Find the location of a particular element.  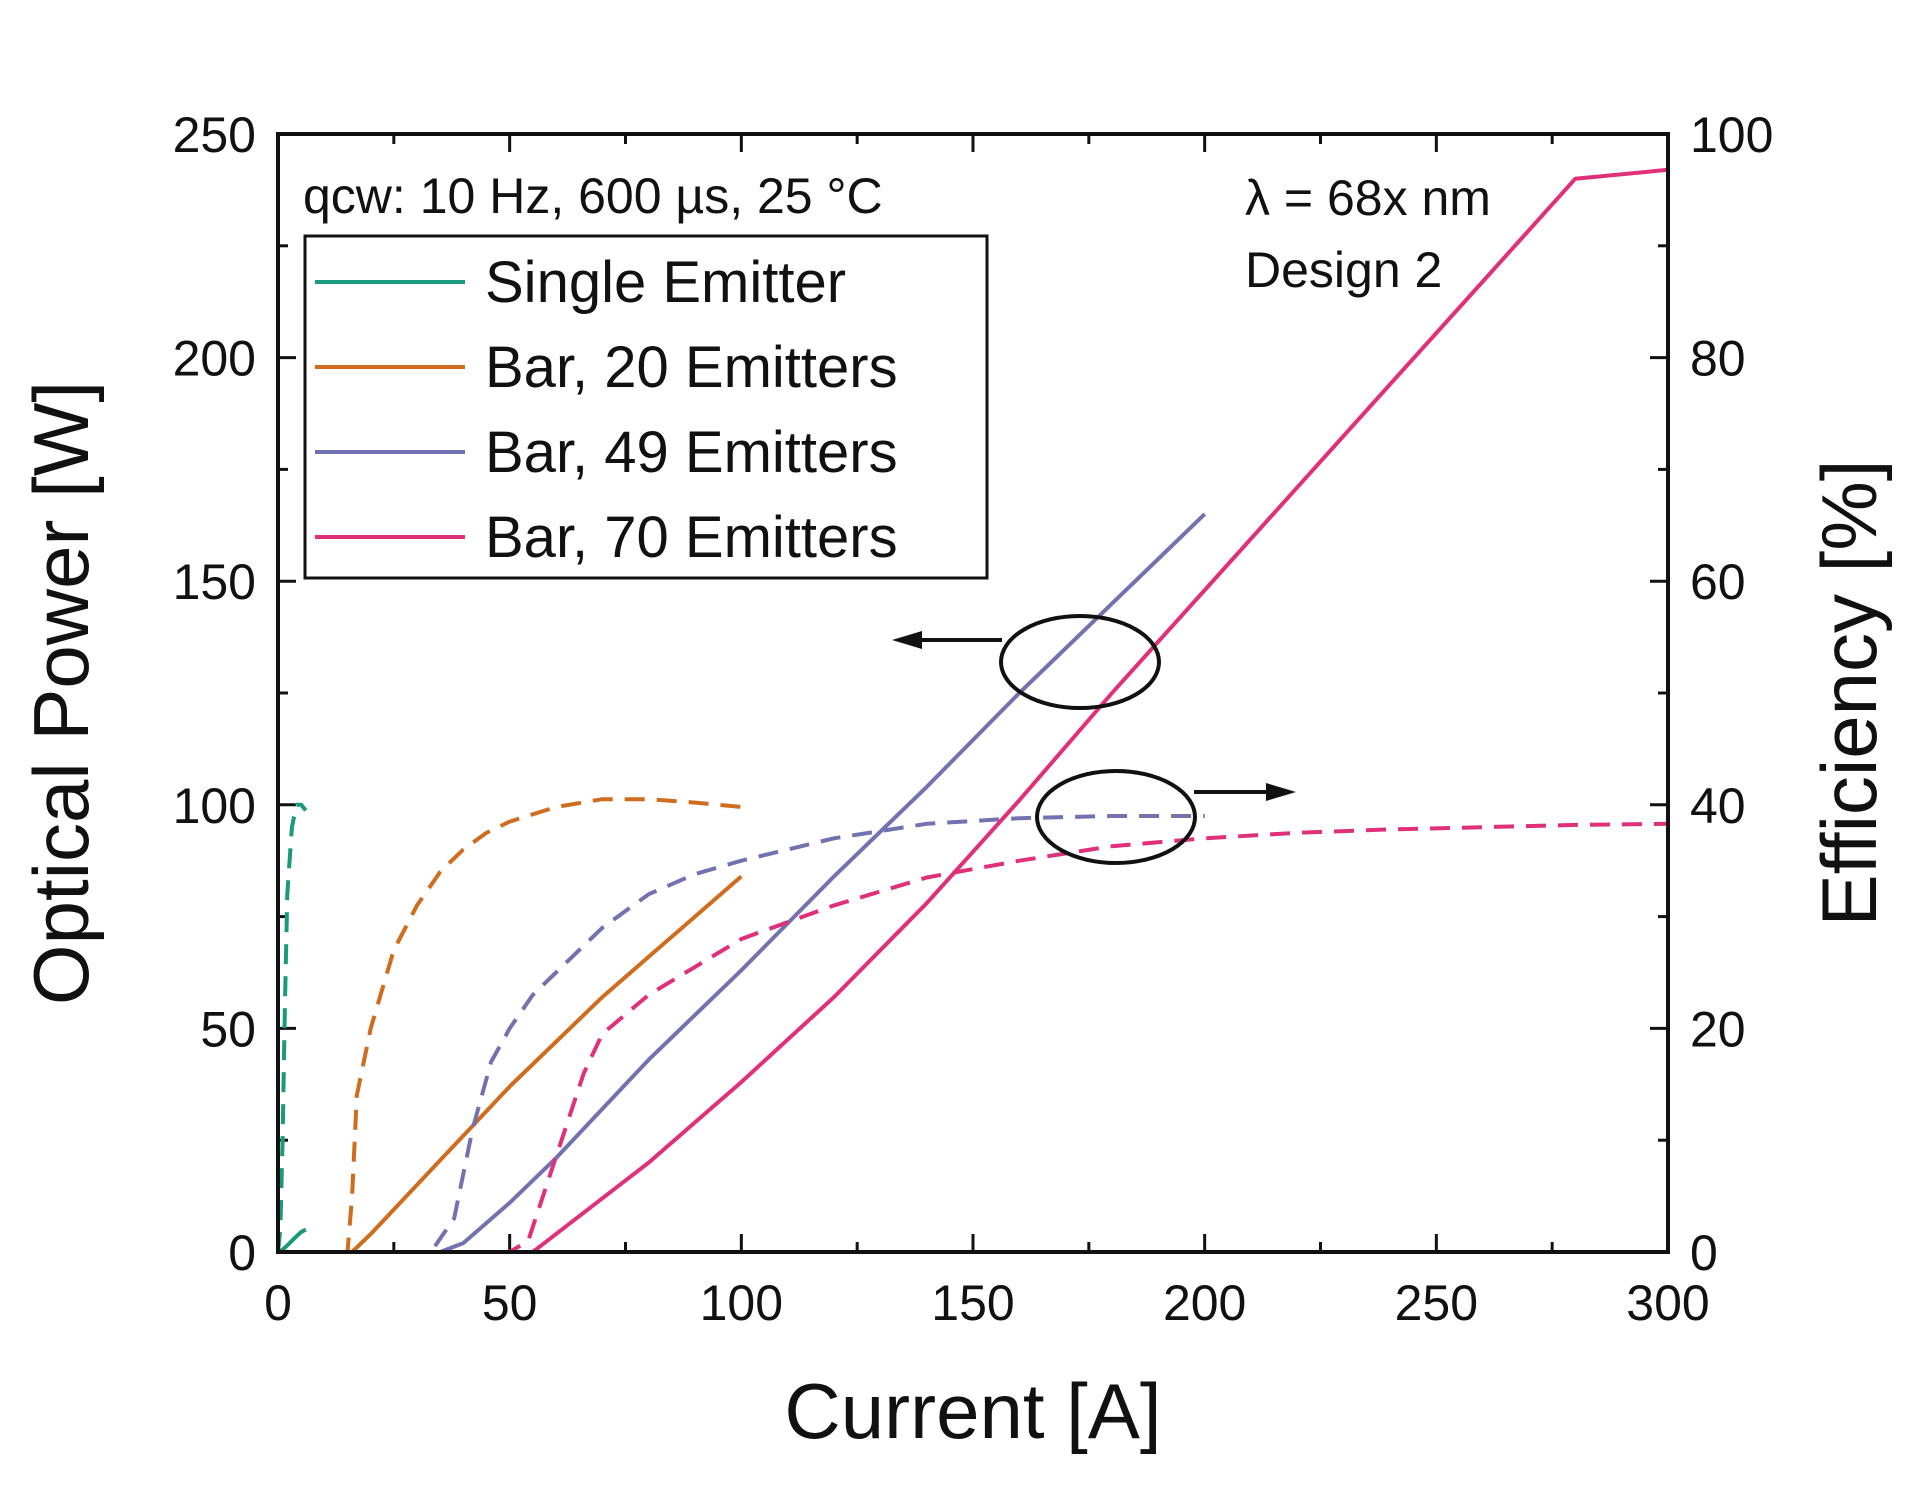

wavelength-annotation: λ = 68x nm is located at coordinates (1368, 198).